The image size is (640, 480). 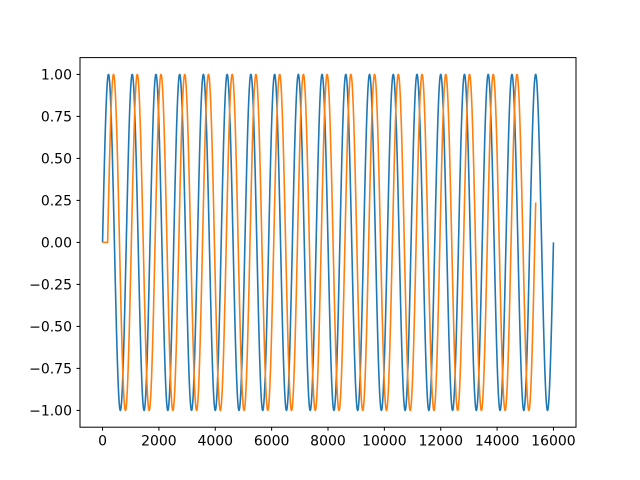 I want to click on x-tick-label: 8000, so click(x=328, y=442).